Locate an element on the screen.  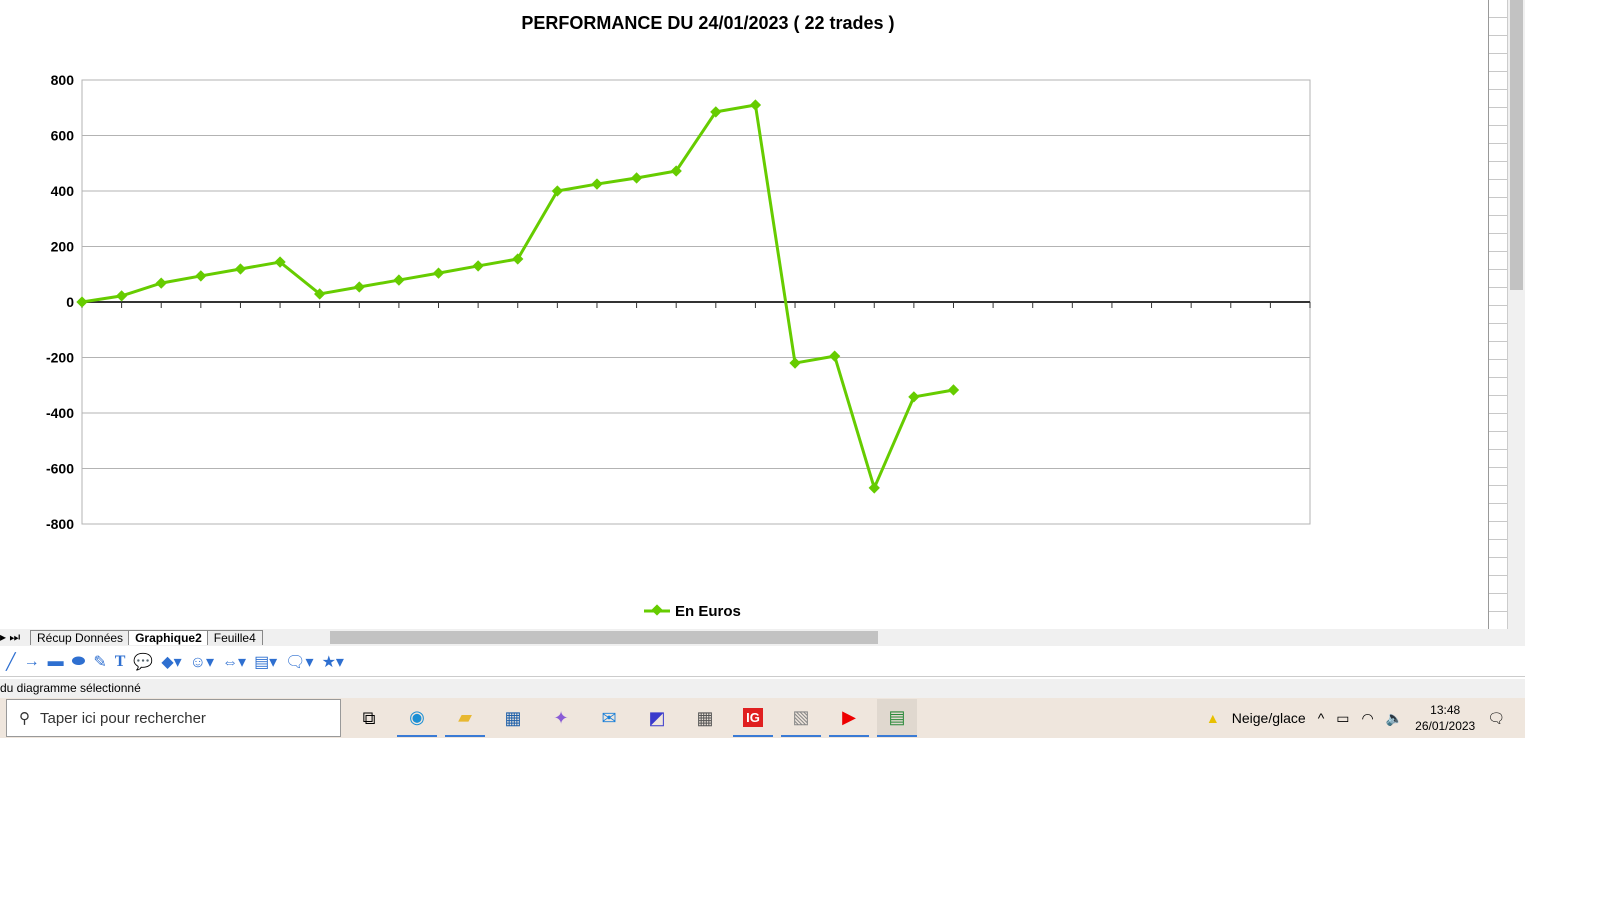
weather-icon: ▲ is located at coordinates (1212, 718).